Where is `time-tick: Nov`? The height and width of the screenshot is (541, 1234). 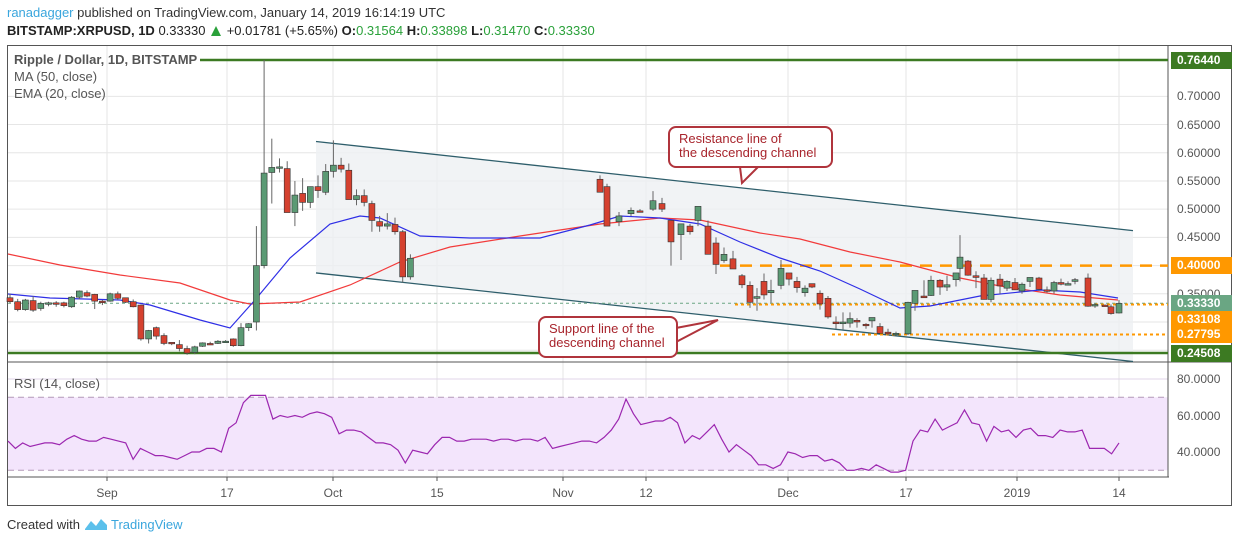
time-tick: Nov is located at coordinates (563, 493).